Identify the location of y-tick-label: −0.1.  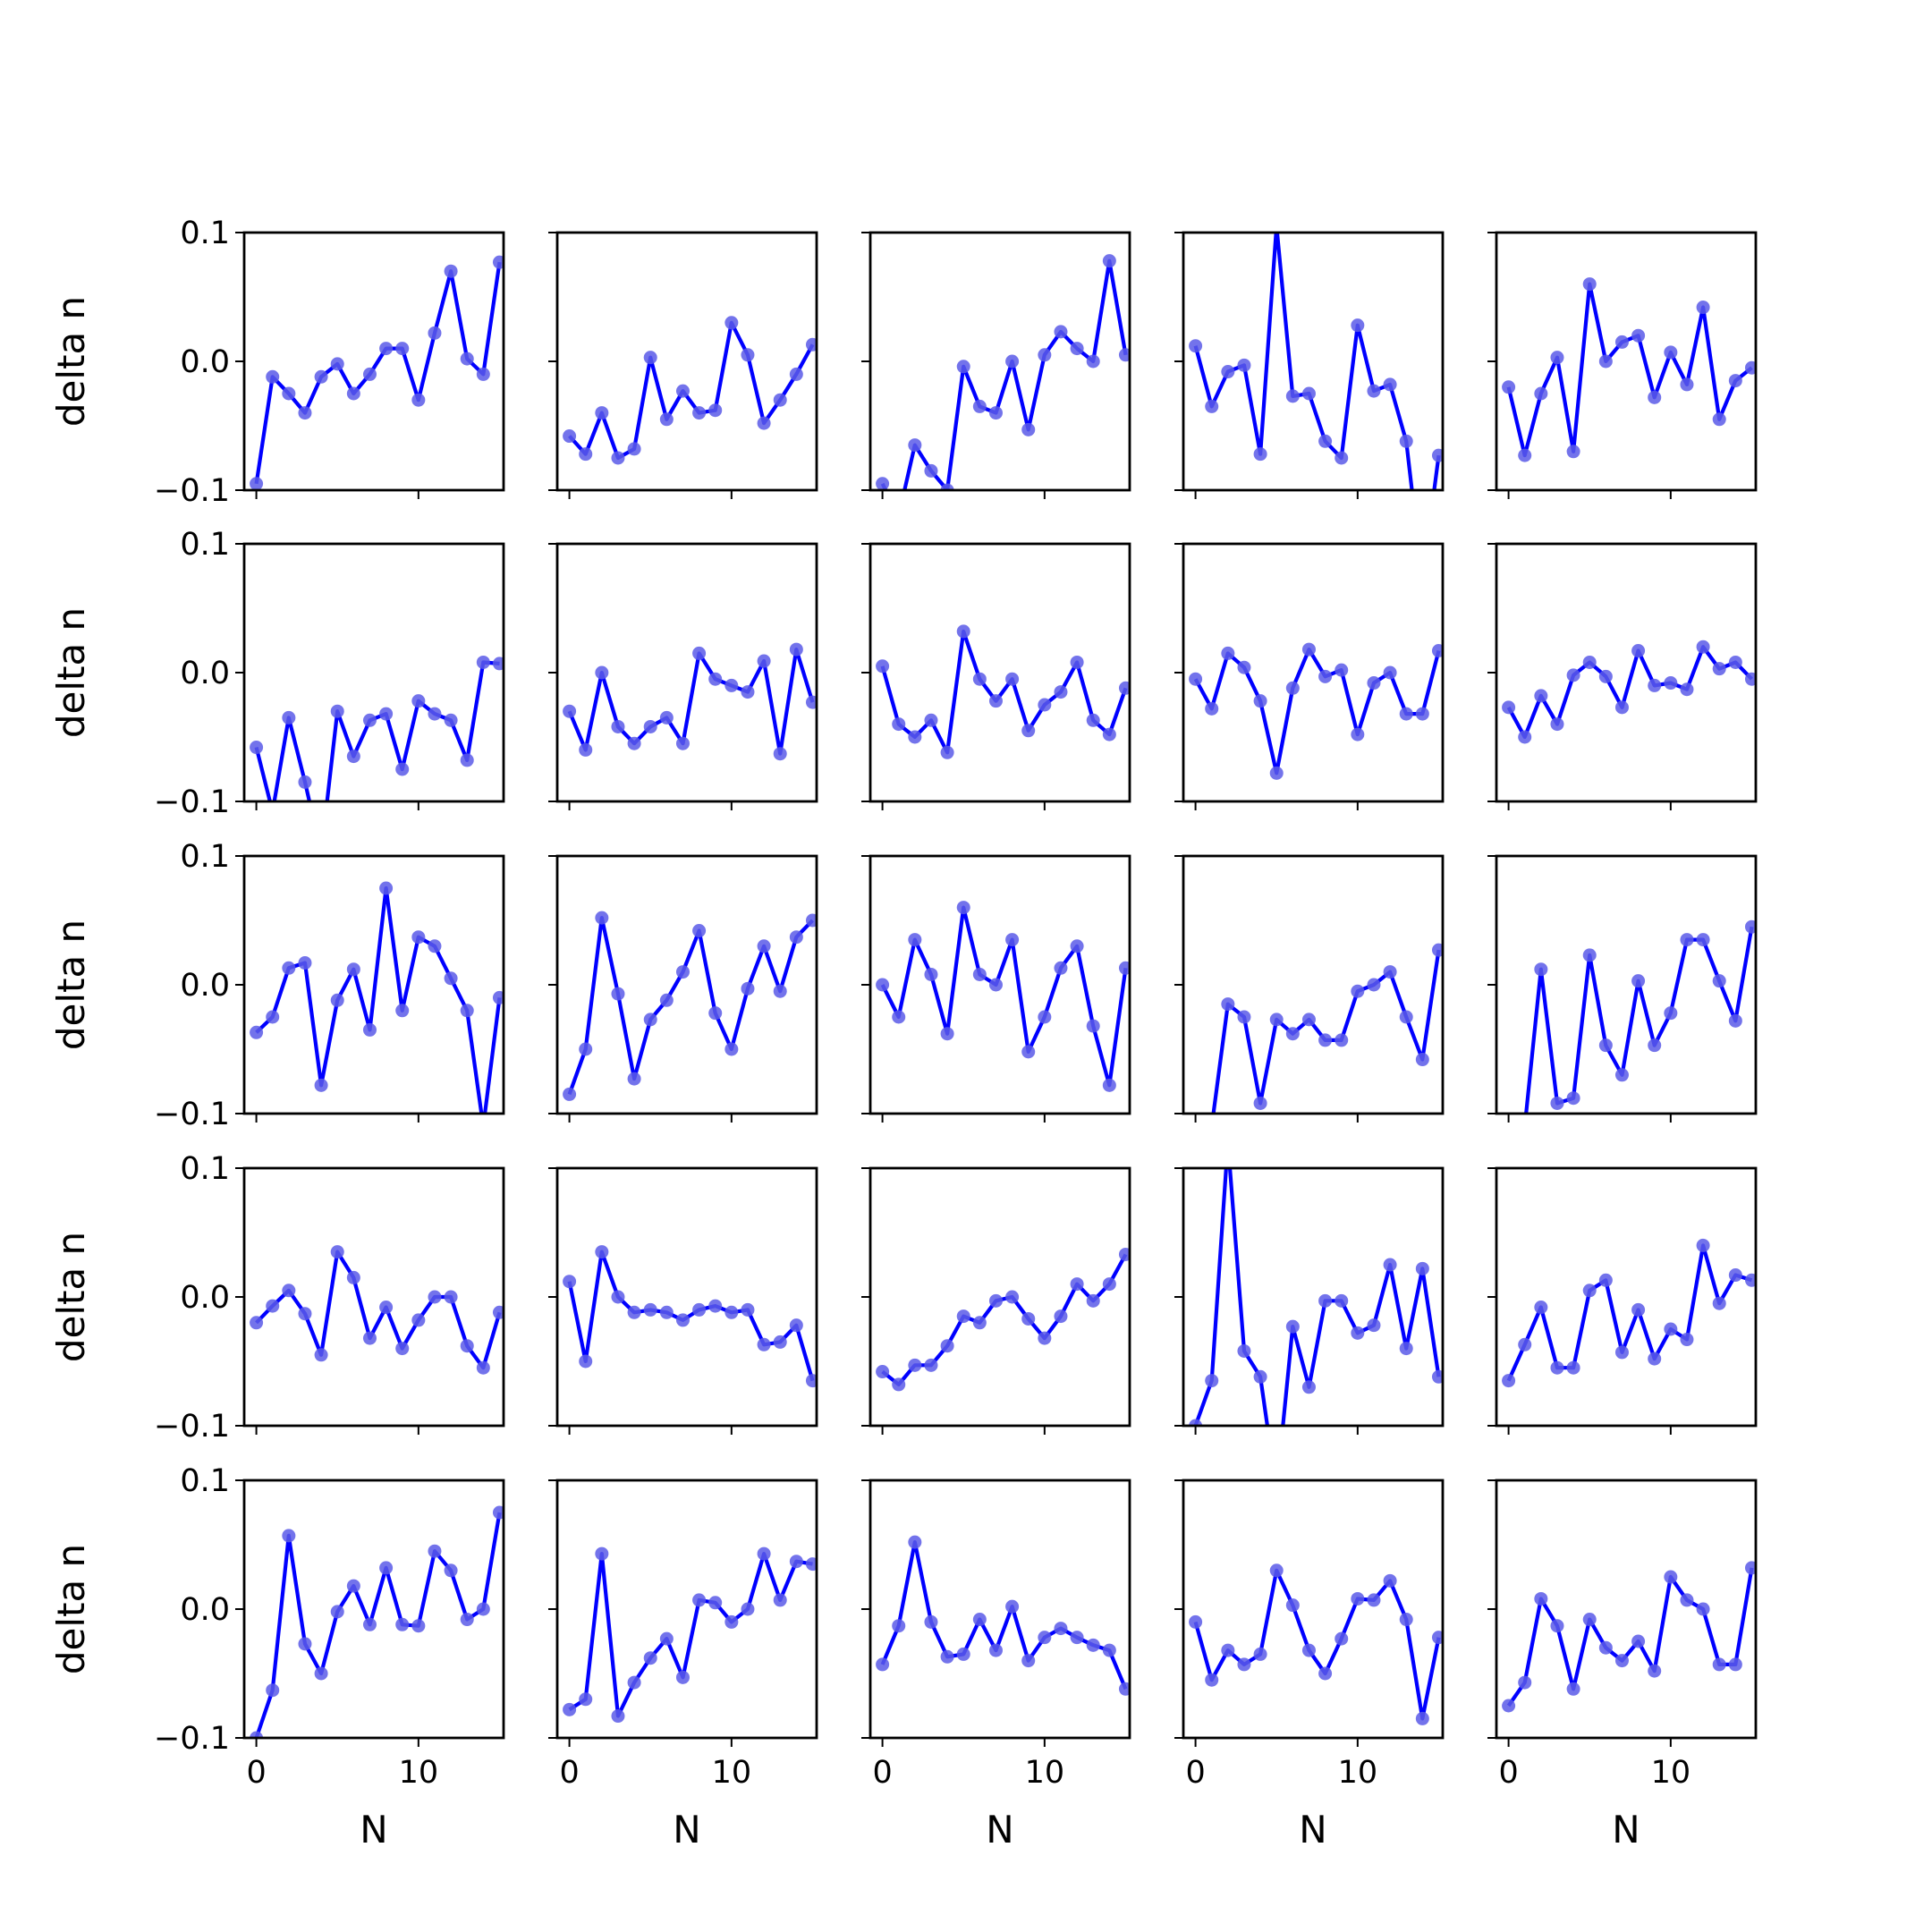
(192, 1427).